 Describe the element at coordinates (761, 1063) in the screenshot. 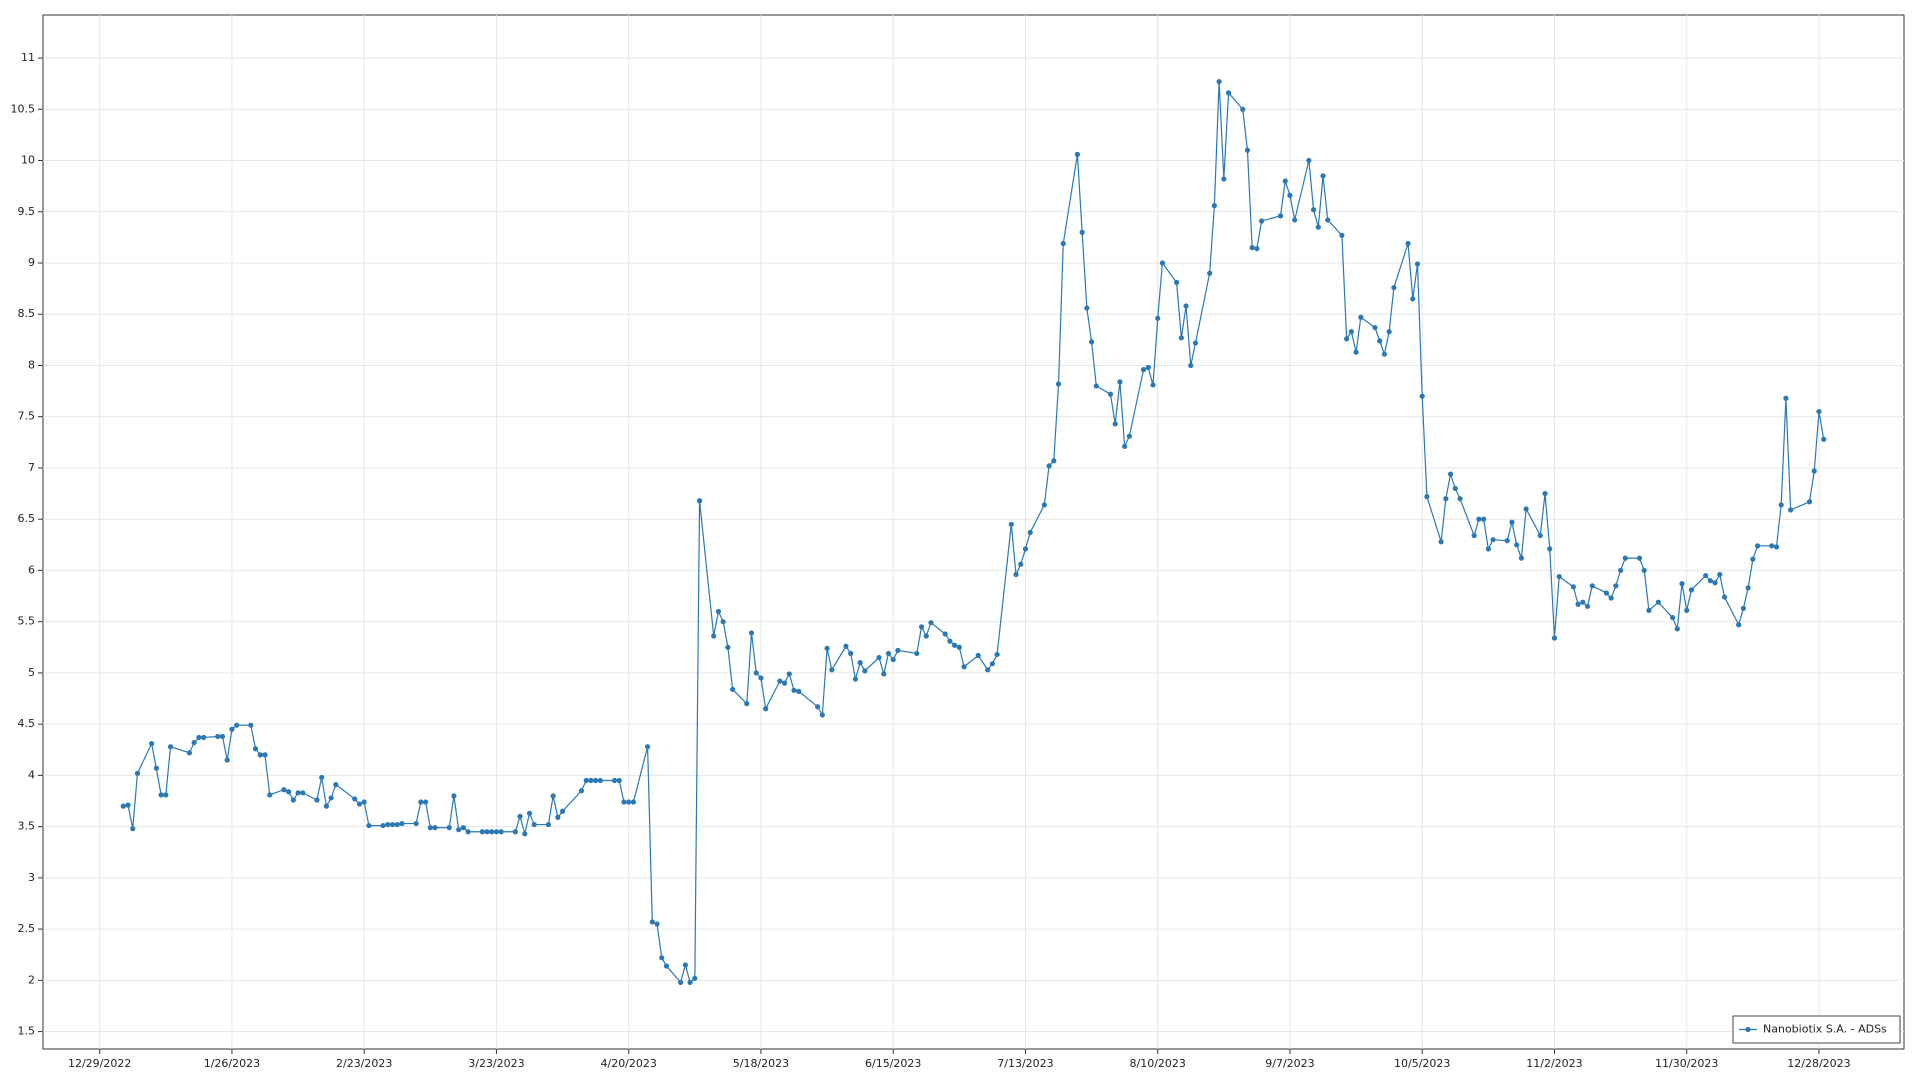

I see `x-tick-label: 5/18/2023` at that location.